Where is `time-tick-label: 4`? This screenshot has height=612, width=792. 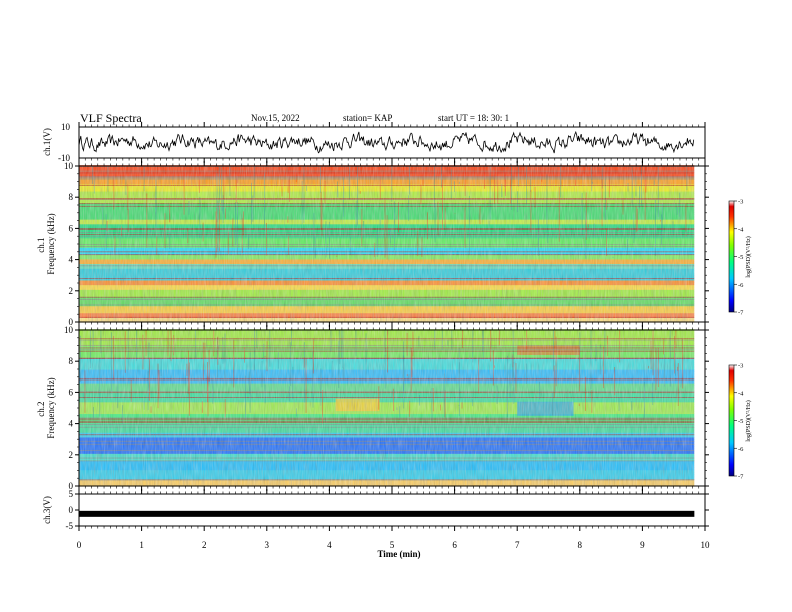 time-tick-label: 4 is located at coordinates (329, 545).